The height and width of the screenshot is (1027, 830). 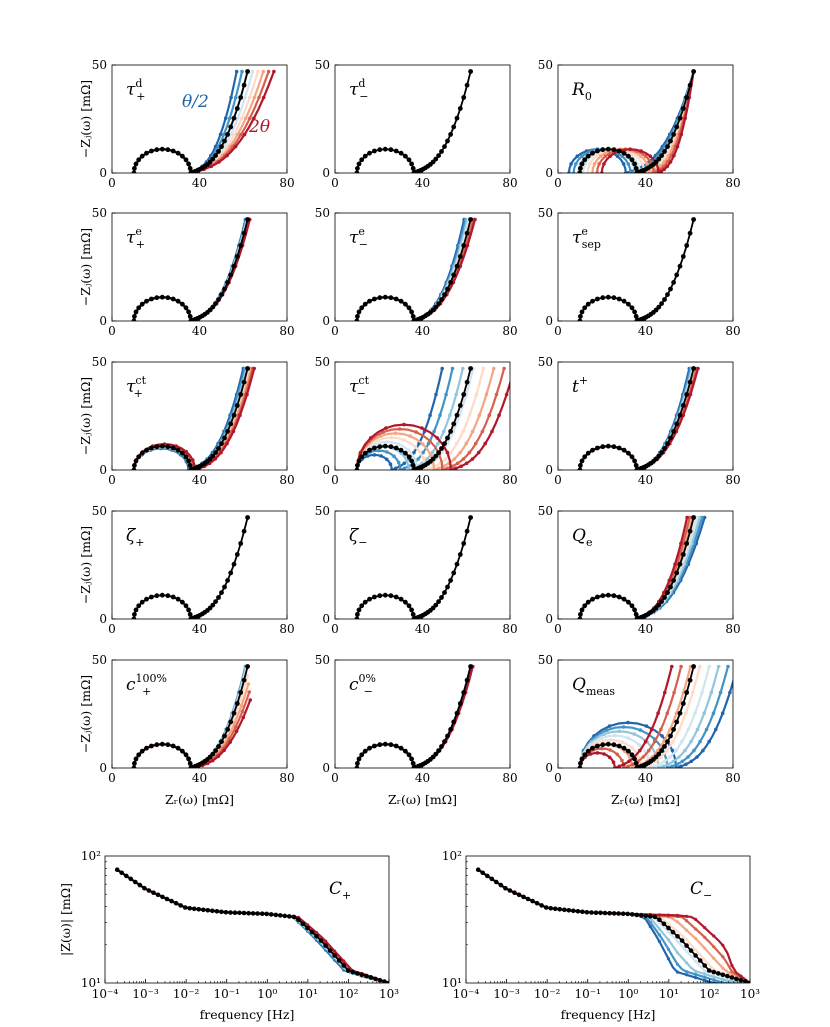 I want to click on nyquist-curves, so click(x=655, y=716).